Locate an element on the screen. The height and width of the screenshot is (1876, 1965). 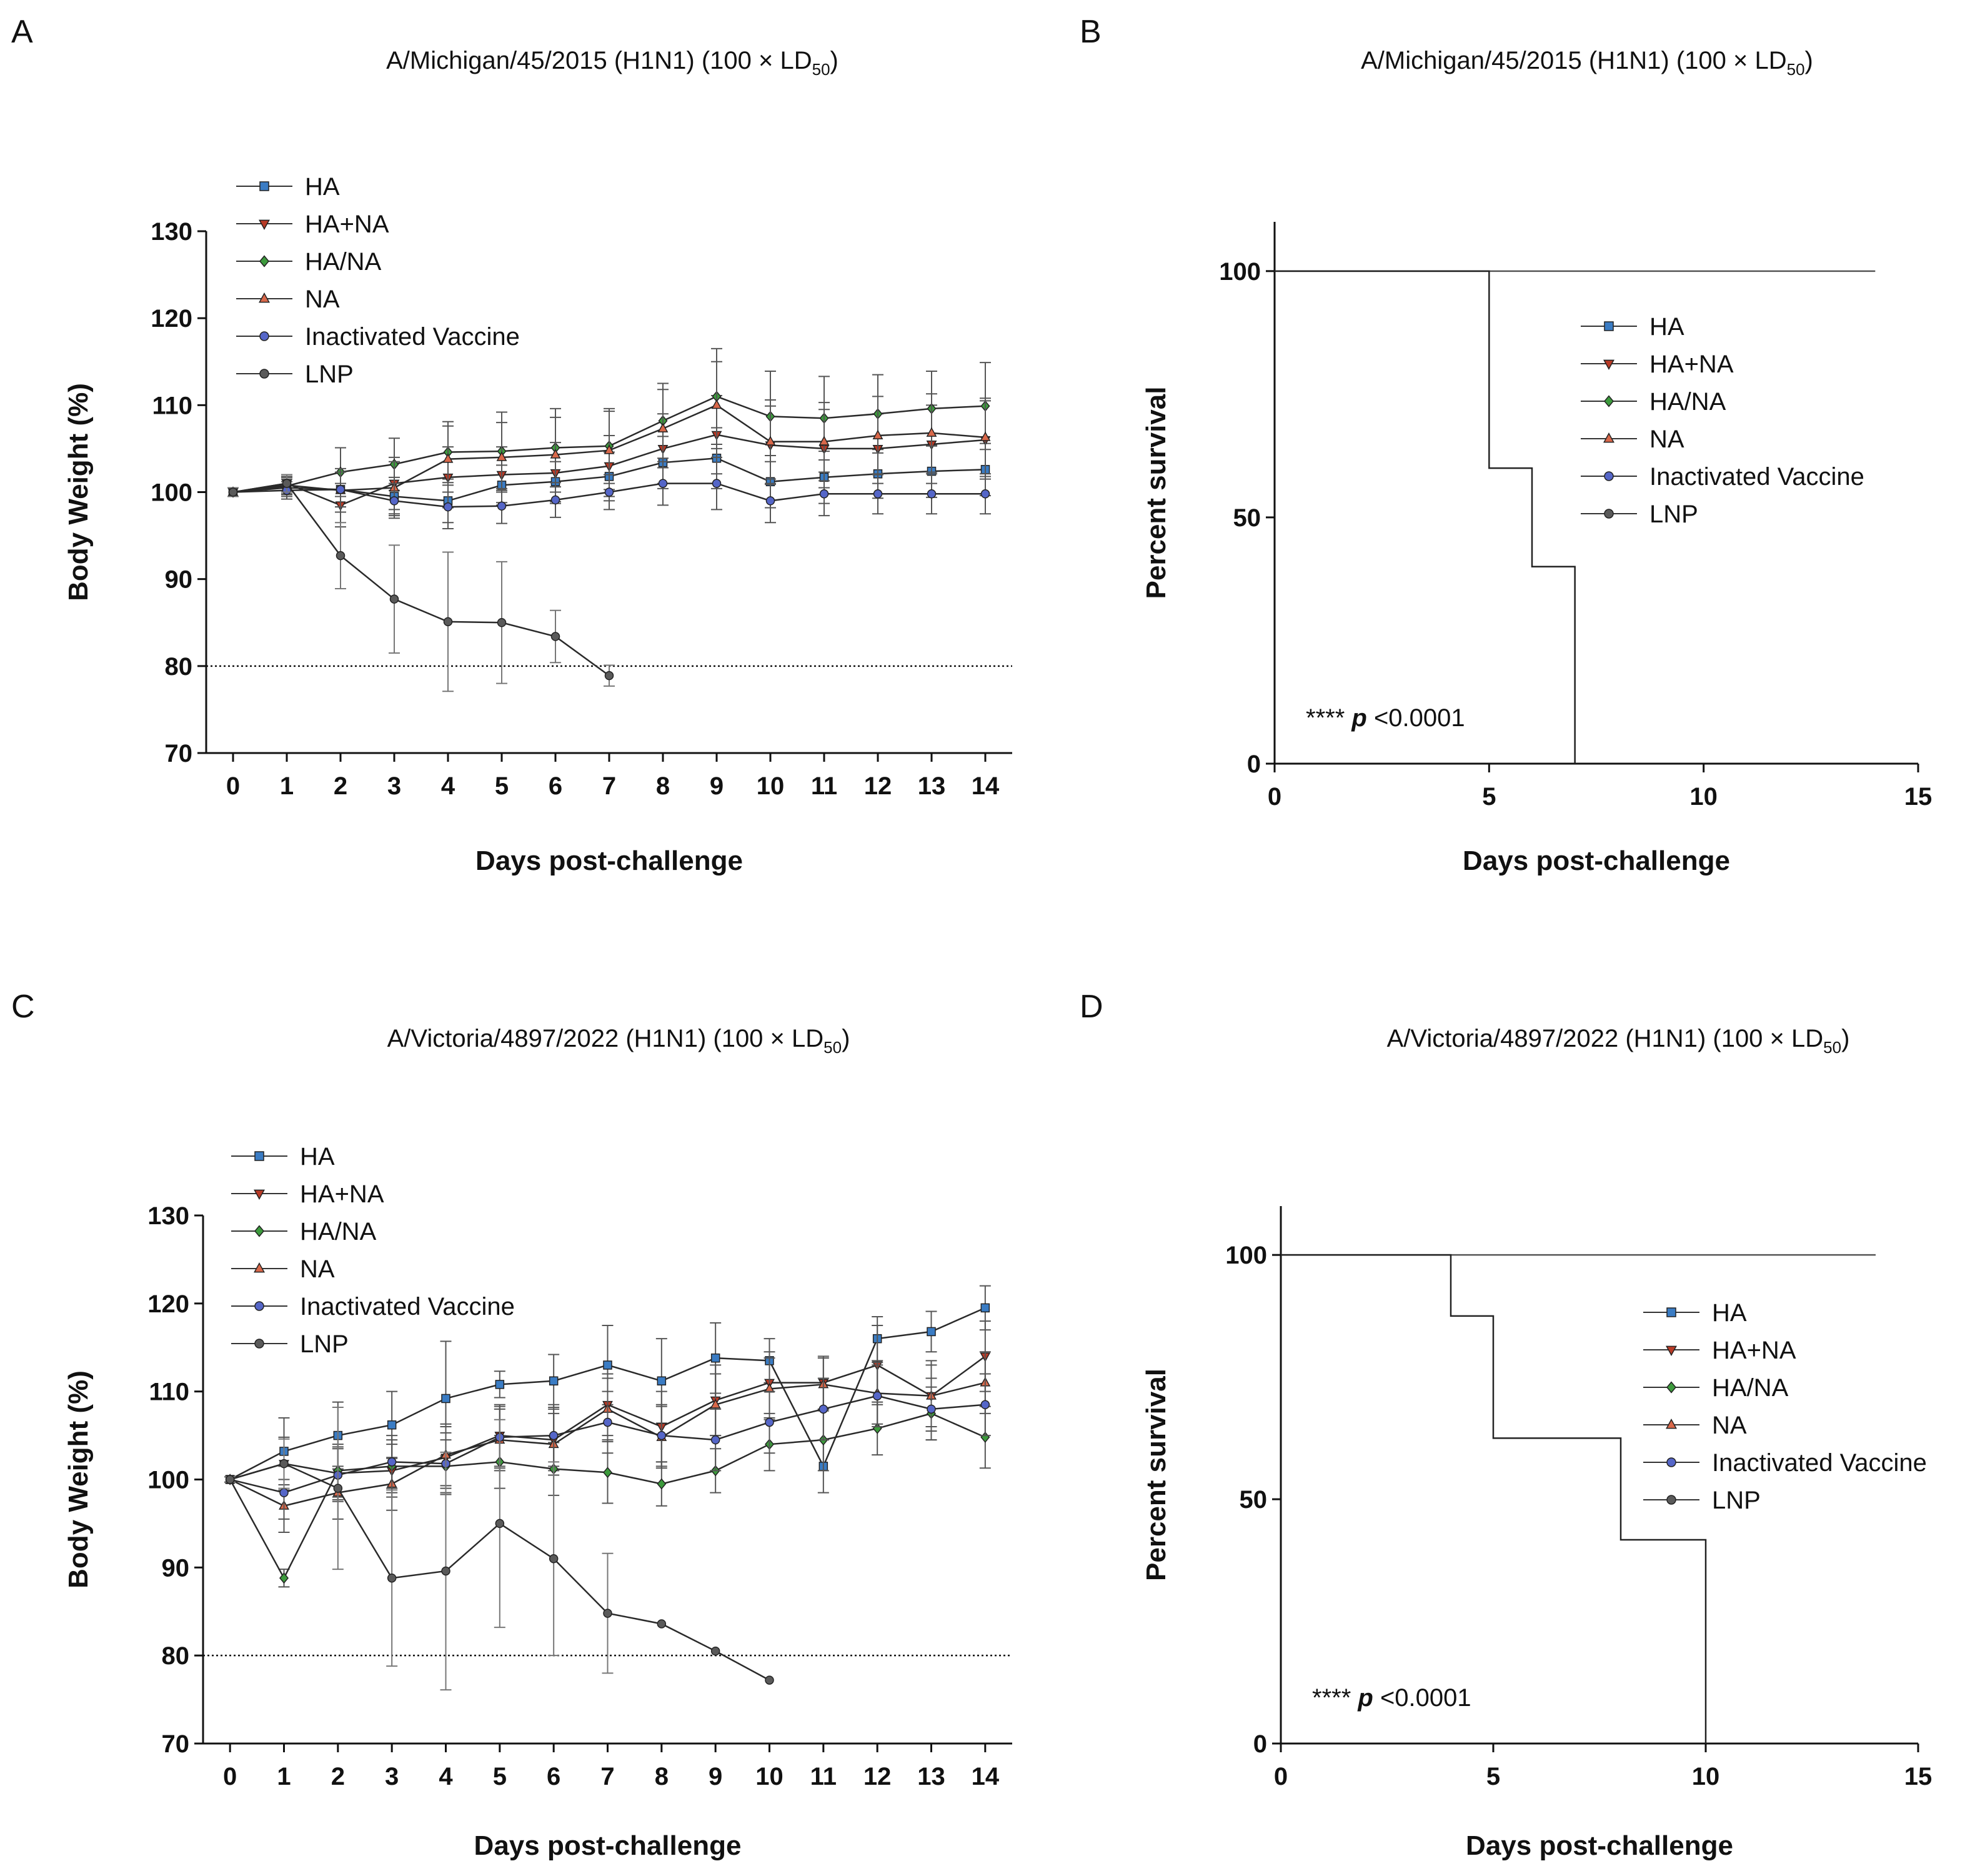
panel-a-title-main: A/Michigan/45/2015 (H1N1) (100 × LD is located at coordinates (599, 60).